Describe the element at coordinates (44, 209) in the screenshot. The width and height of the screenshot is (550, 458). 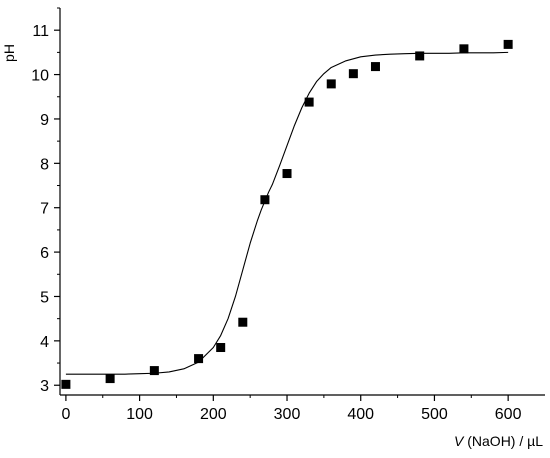
I see `y-tick-label: 7` at that location.